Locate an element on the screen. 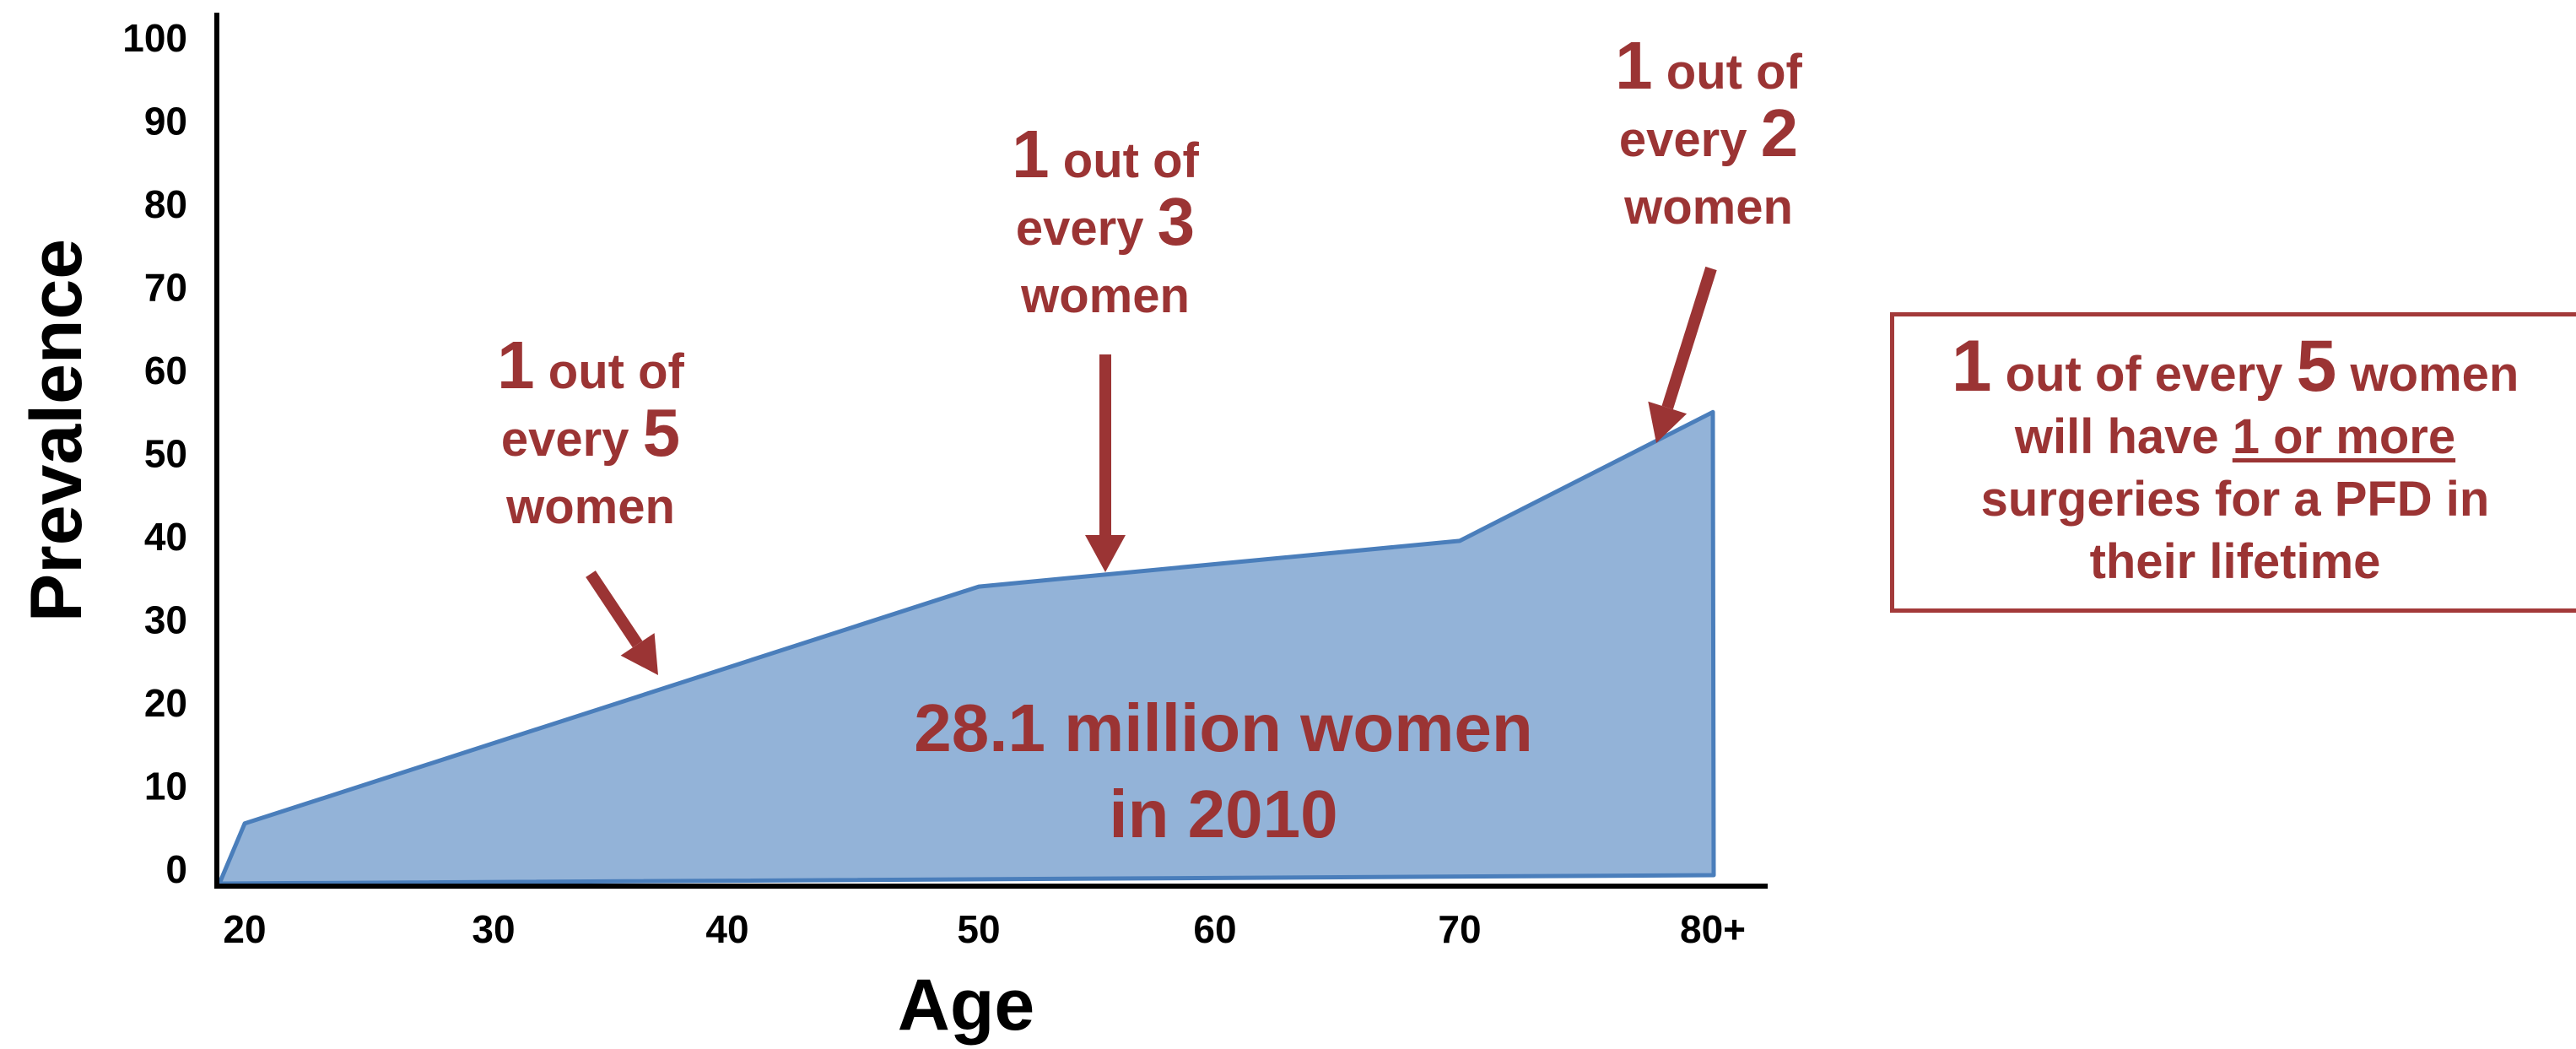 This screenshot has width=2576, height=1049. summary-text2: women is located at coordinates (2434, 374).